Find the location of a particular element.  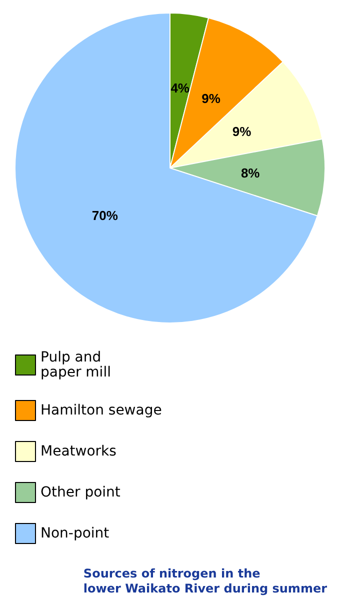

data-label: 70% is located at coordinates (105, 215).